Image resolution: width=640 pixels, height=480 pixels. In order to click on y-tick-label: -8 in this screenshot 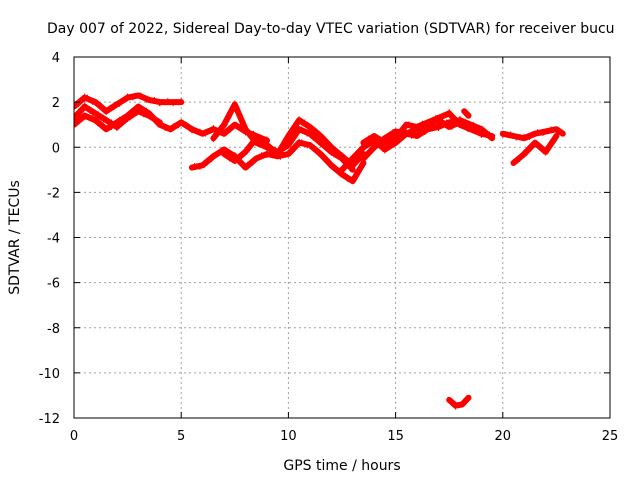, I will do `click(53, 329)`.